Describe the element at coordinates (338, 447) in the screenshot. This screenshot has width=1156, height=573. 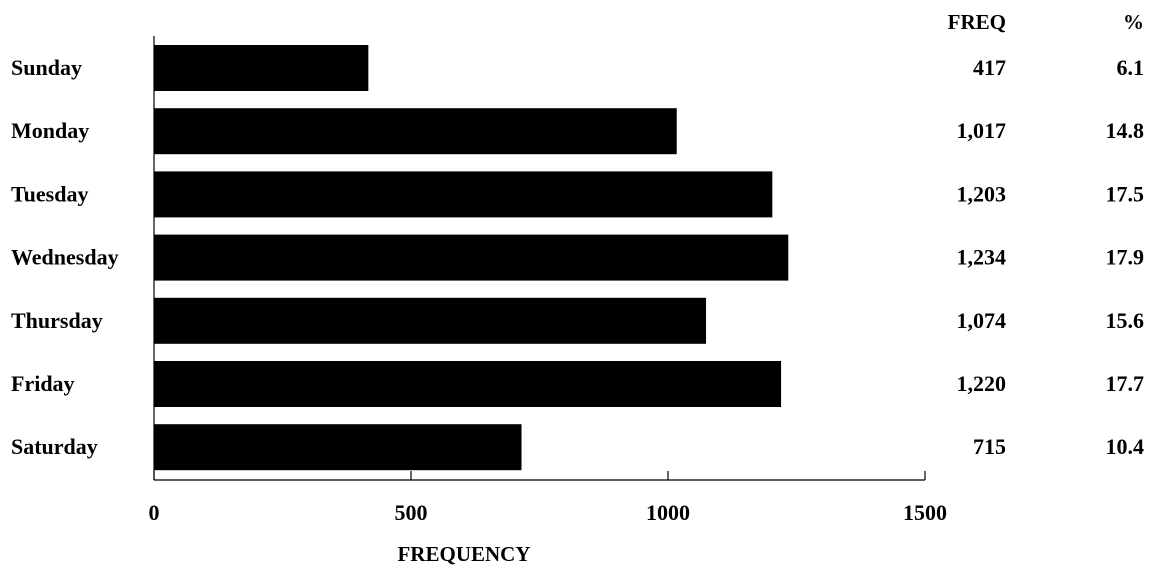
I see `bar-saturday` at that location.